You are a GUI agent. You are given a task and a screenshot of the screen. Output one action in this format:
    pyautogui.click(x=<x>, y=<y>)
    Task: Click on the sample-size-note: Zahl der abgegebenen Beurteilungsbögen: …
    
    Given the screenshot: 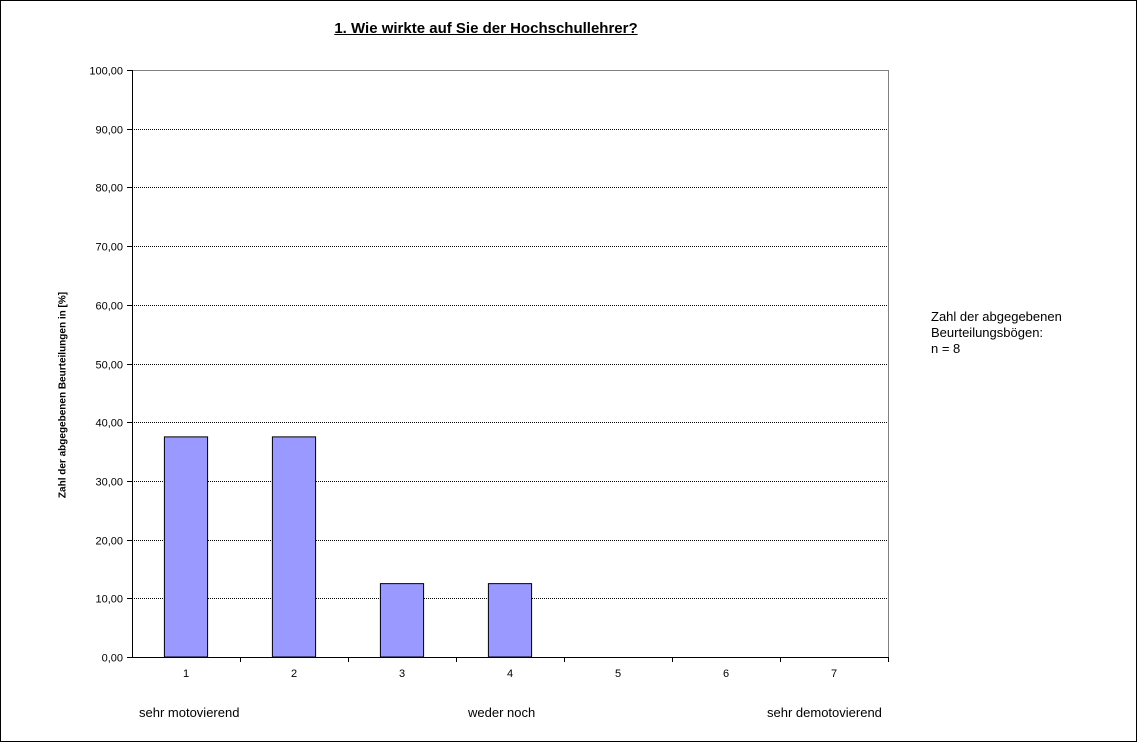 What is the action you would take?
    pyautogui.click(x=996, y=333)
    